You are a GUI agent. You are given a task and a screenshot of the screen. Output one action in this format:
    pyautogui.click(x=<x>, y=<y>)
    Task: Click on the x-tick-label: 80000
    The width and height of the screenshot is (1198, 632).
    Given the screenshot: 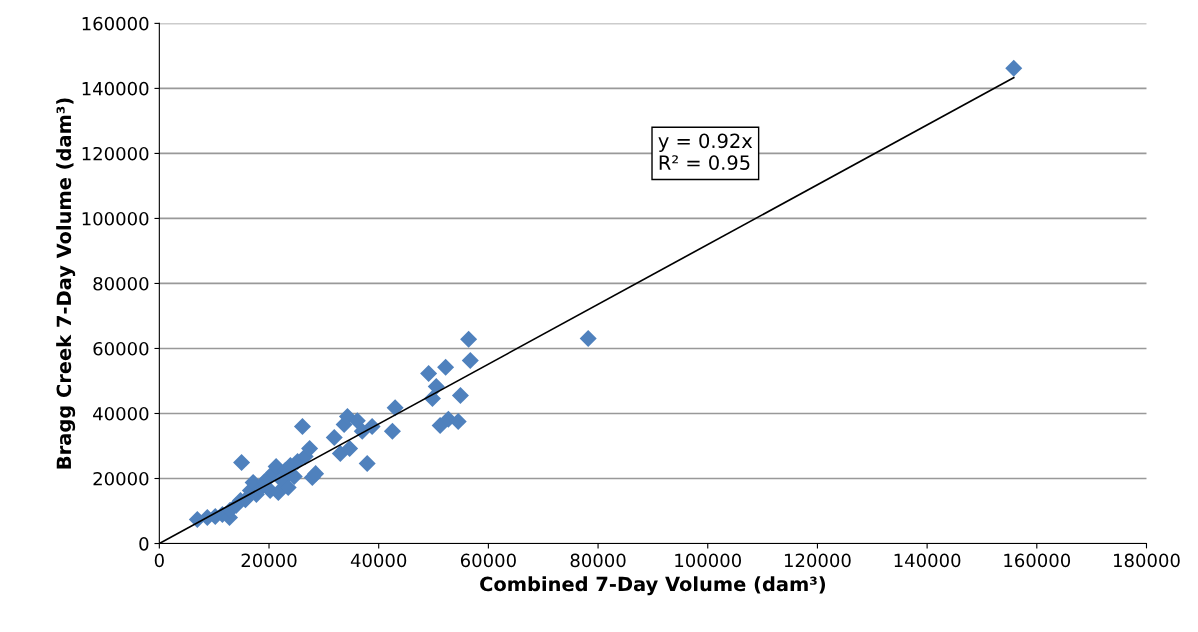 What is the action you would take?
    pyautogui.click(x=598, y=560)
    